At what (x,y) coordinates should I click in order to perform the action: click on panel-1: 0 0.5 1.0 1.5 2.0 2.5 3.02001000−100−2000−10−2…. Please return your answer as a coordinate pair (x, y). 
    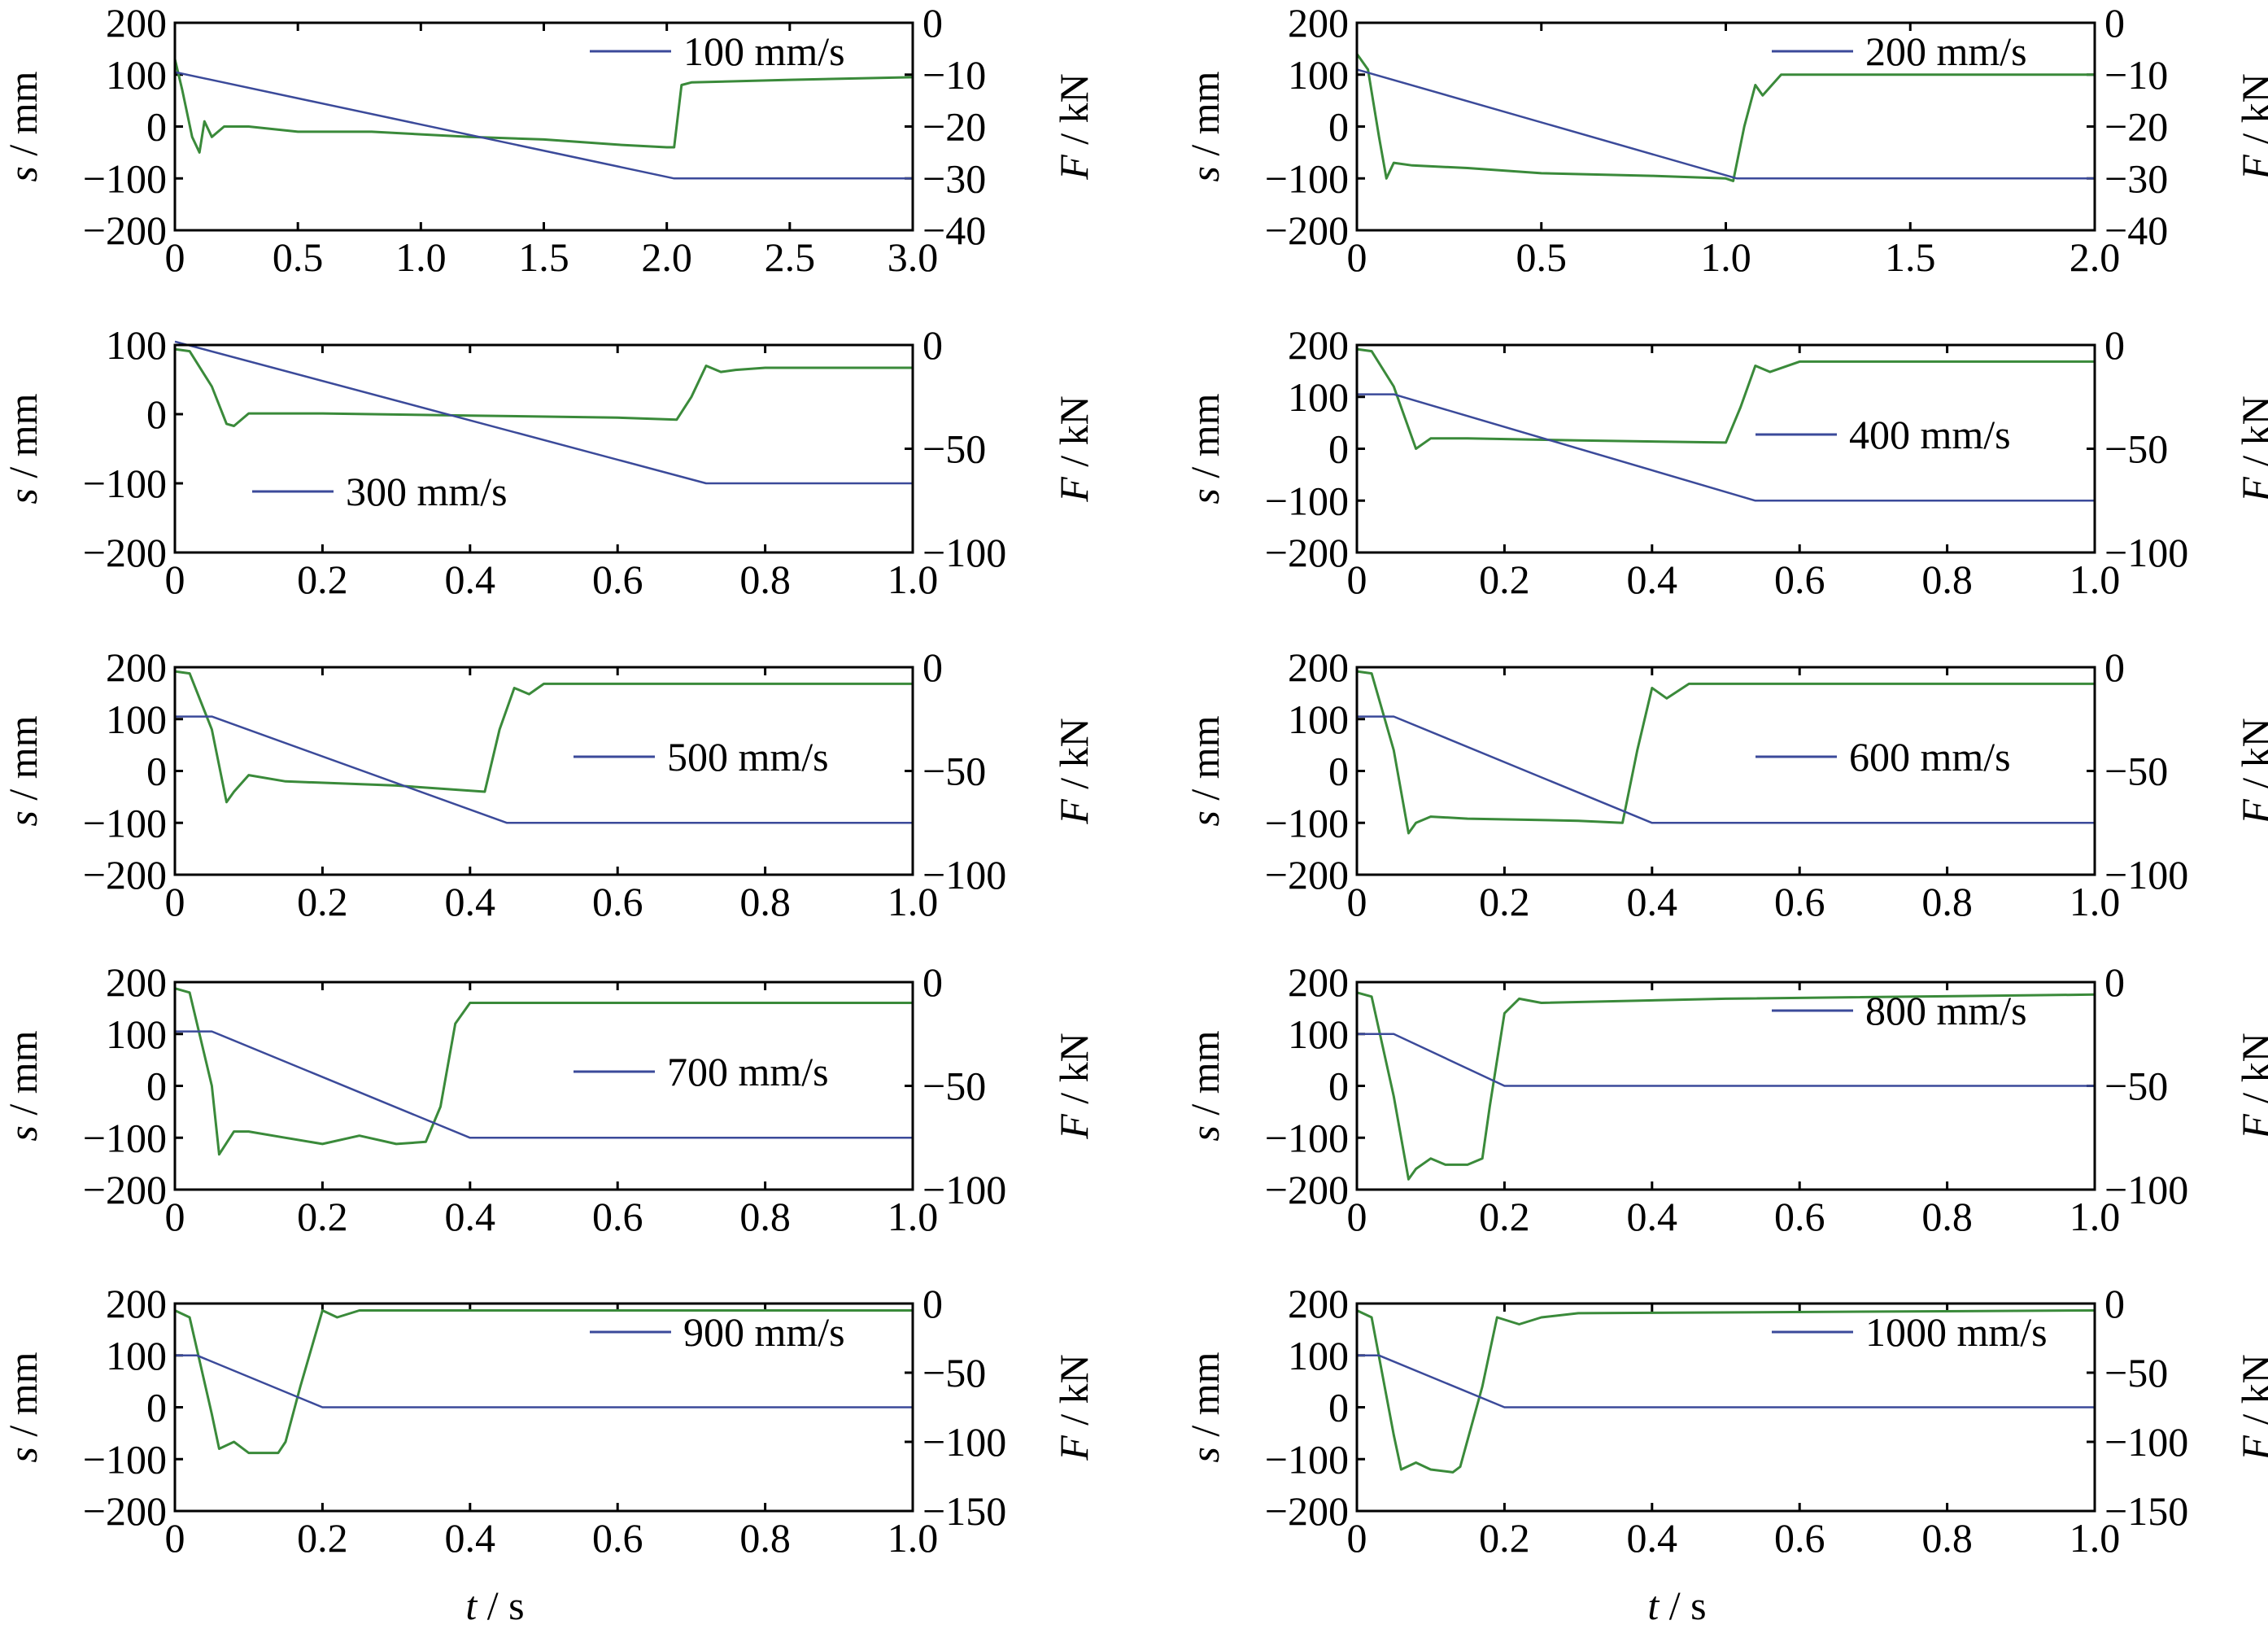
    Looking at the image, I should click on (548, 140).